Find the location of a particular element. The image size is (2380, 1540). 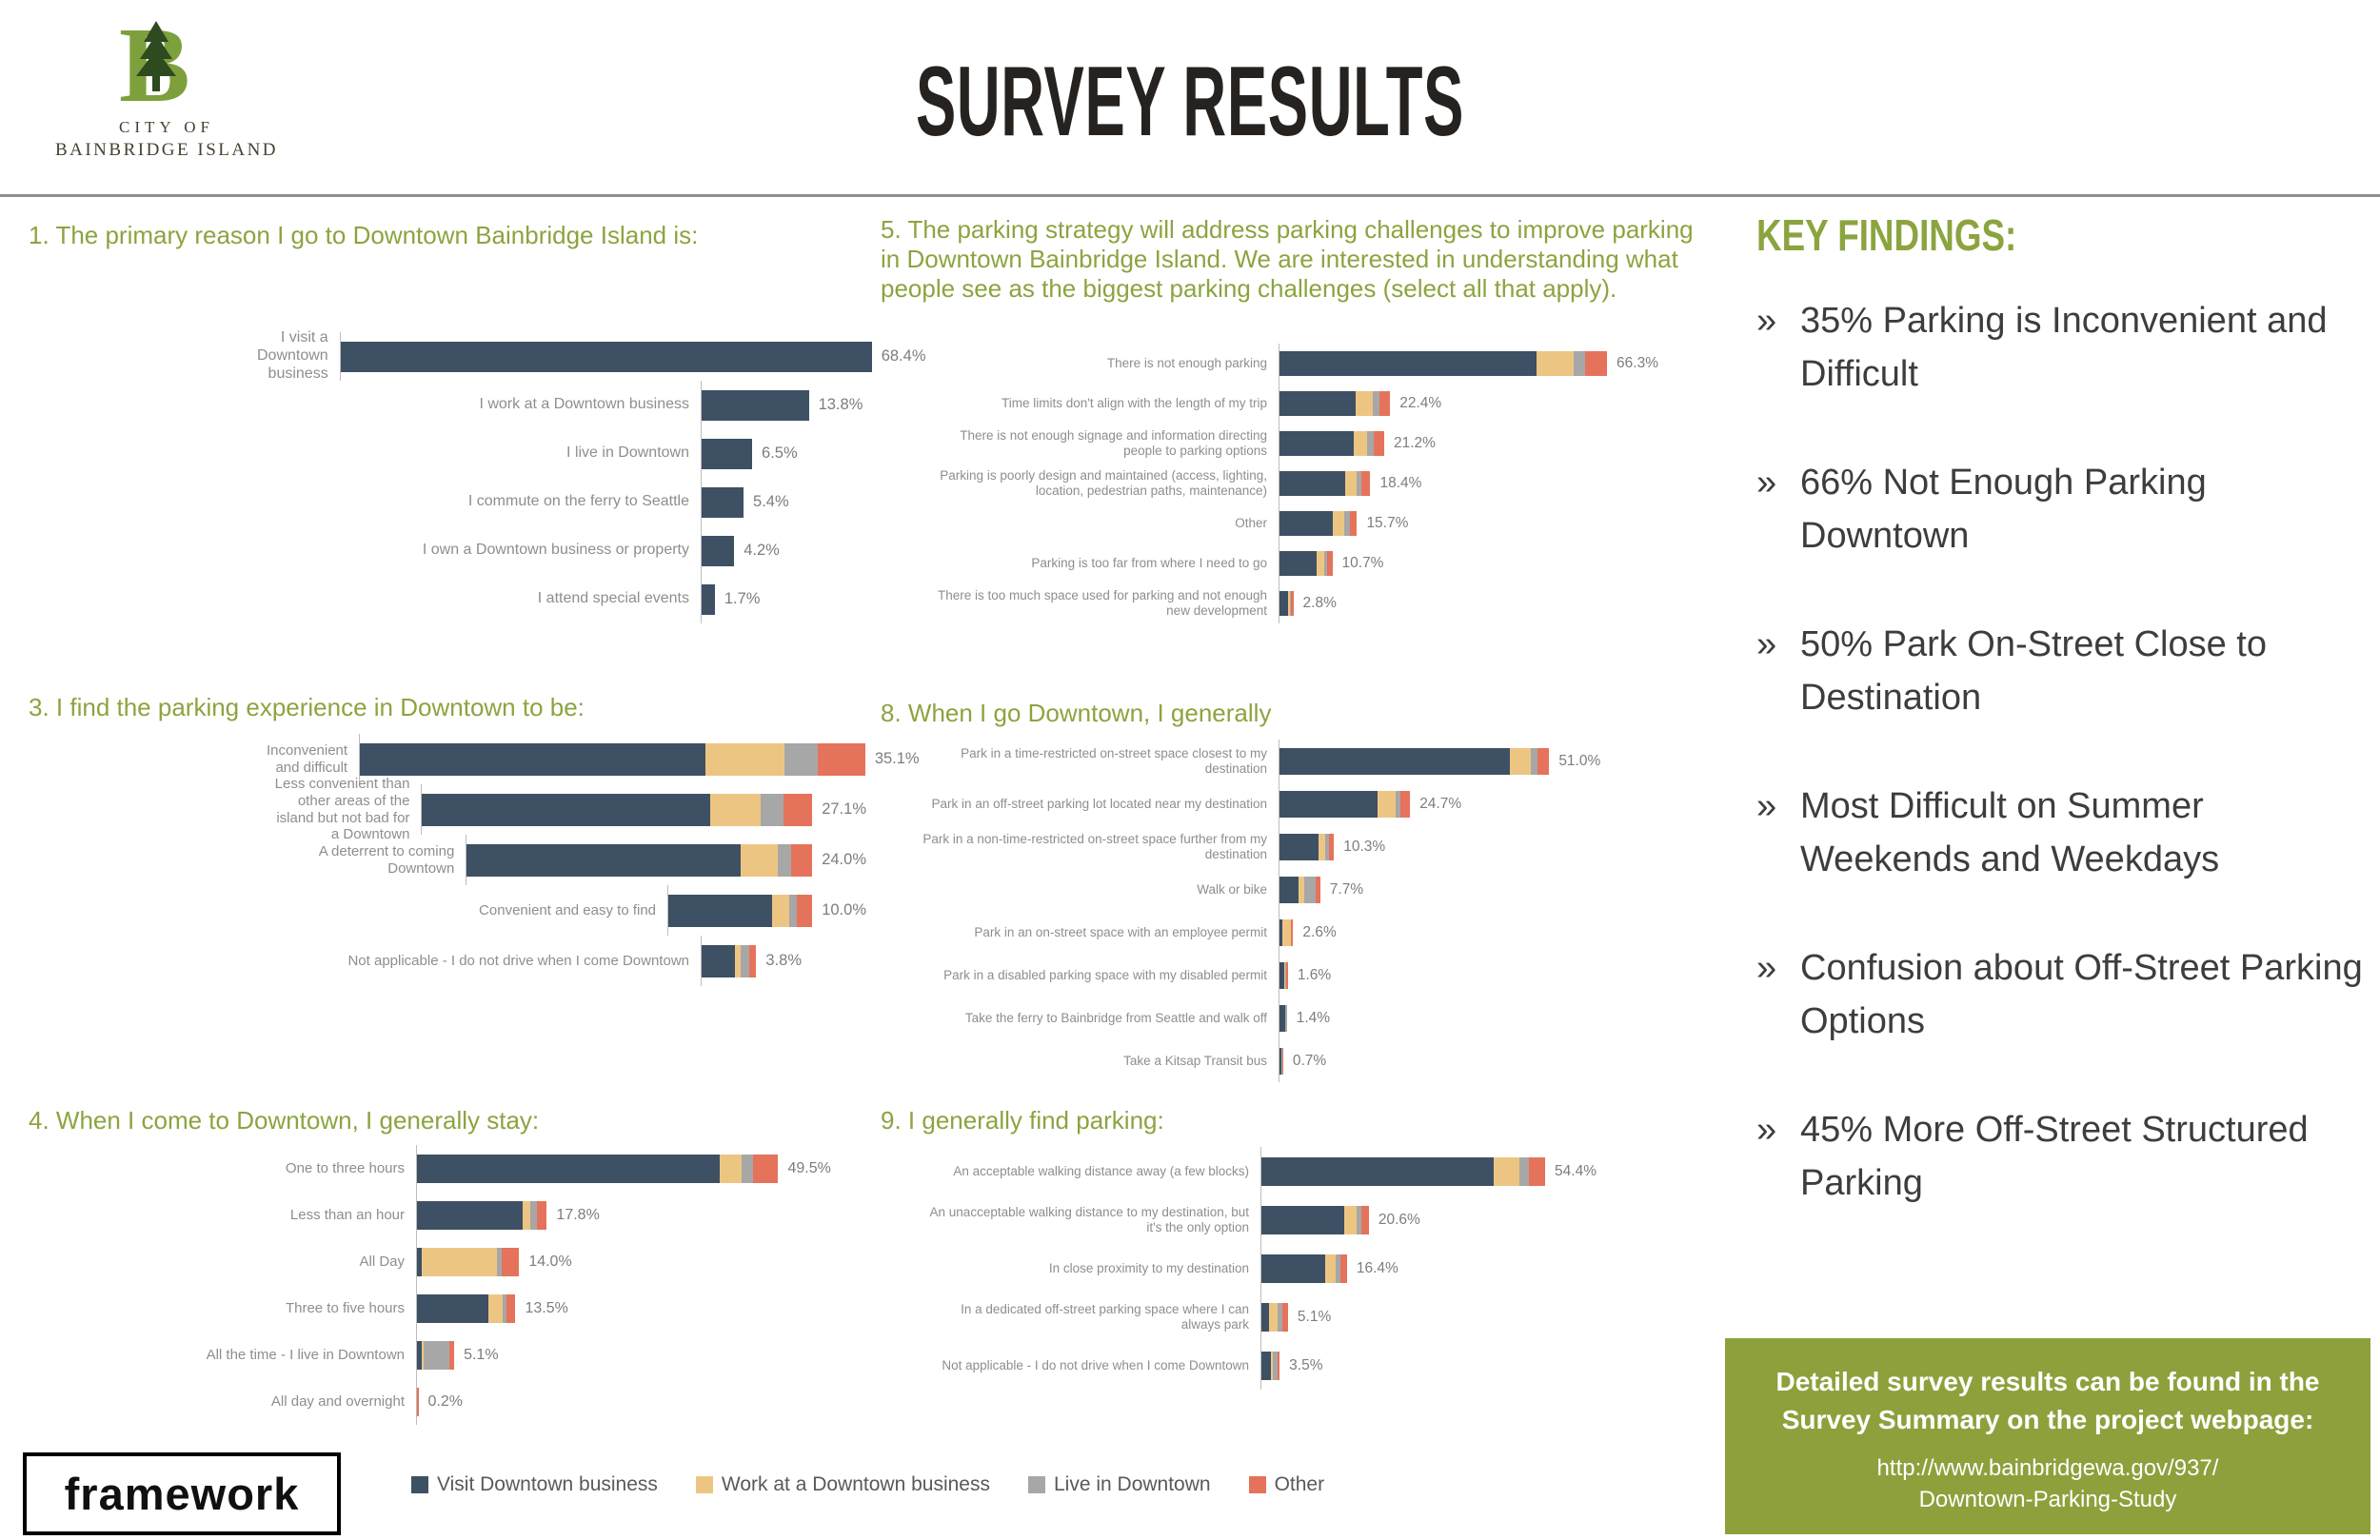

value-label: 24.0% is located at coordinates (844, 859).